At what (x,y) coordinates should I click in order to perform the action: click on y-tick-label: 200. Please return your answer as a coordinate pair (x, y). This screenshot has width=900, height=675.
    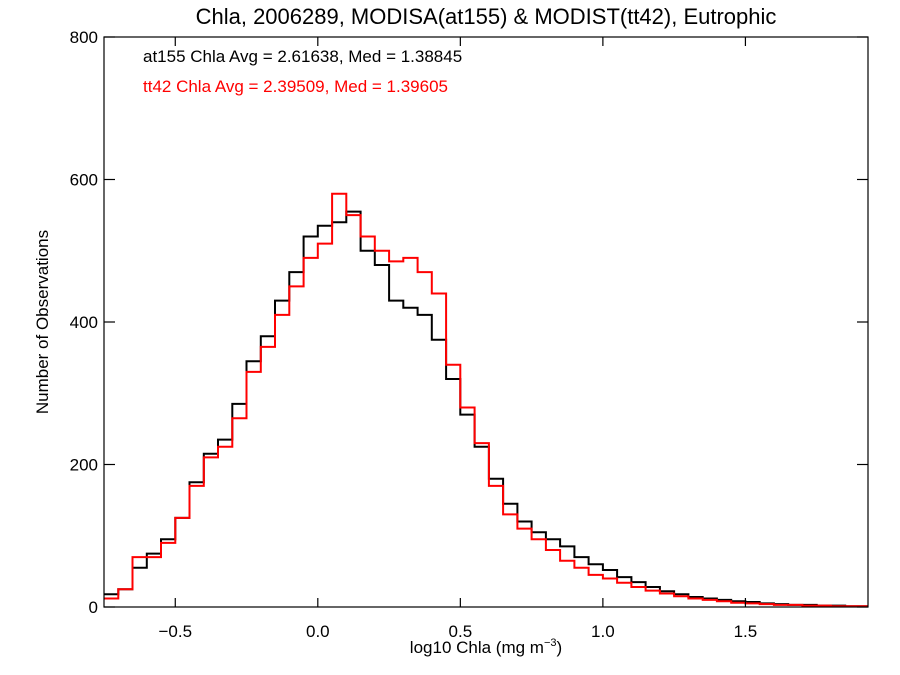
    Looking at the image, I should click on (84, 465).